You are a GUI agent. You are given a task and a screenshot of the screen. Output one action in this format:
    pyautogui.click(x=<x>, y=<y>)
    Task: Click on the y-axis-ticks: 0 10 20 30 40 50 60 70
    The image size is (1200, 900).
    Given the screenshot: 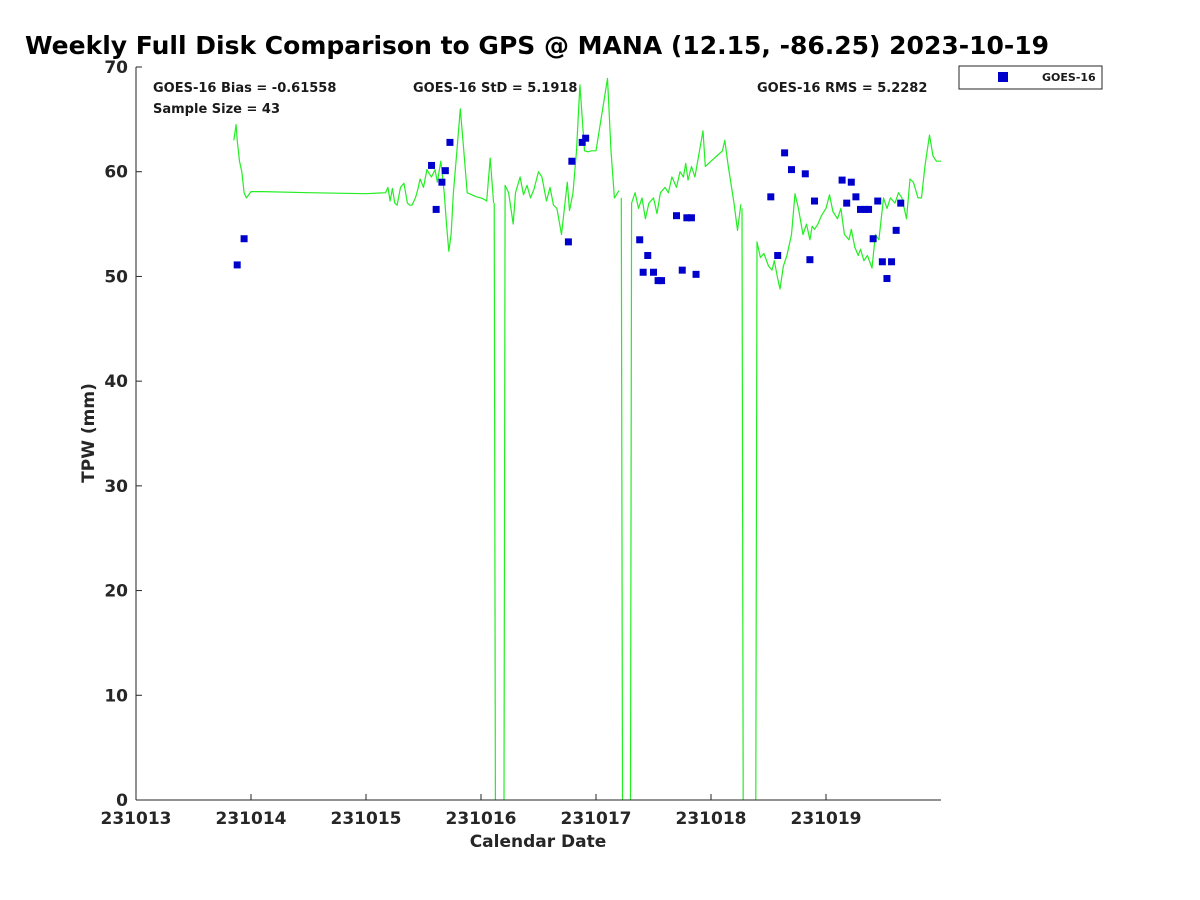 What is the action you would take?
    pyautogui.click(x=123, y=434)
    